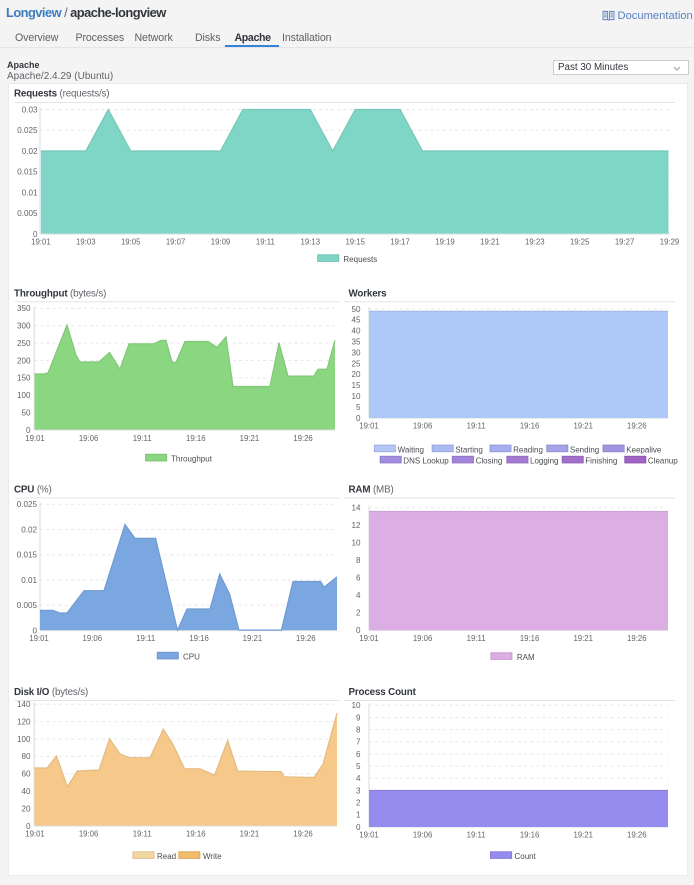  Describe the element at coordinates (86, 242) in the screenshot. I see `svg-text: 19:03` at that location.